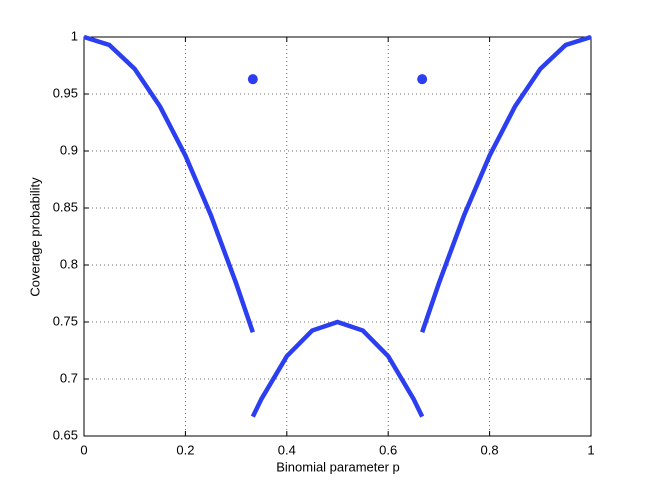 The image size is (652, 491). Describe the element at coordinates (69, 377) in the screenshot. I see `y-tick-label: 0.7` at that location.